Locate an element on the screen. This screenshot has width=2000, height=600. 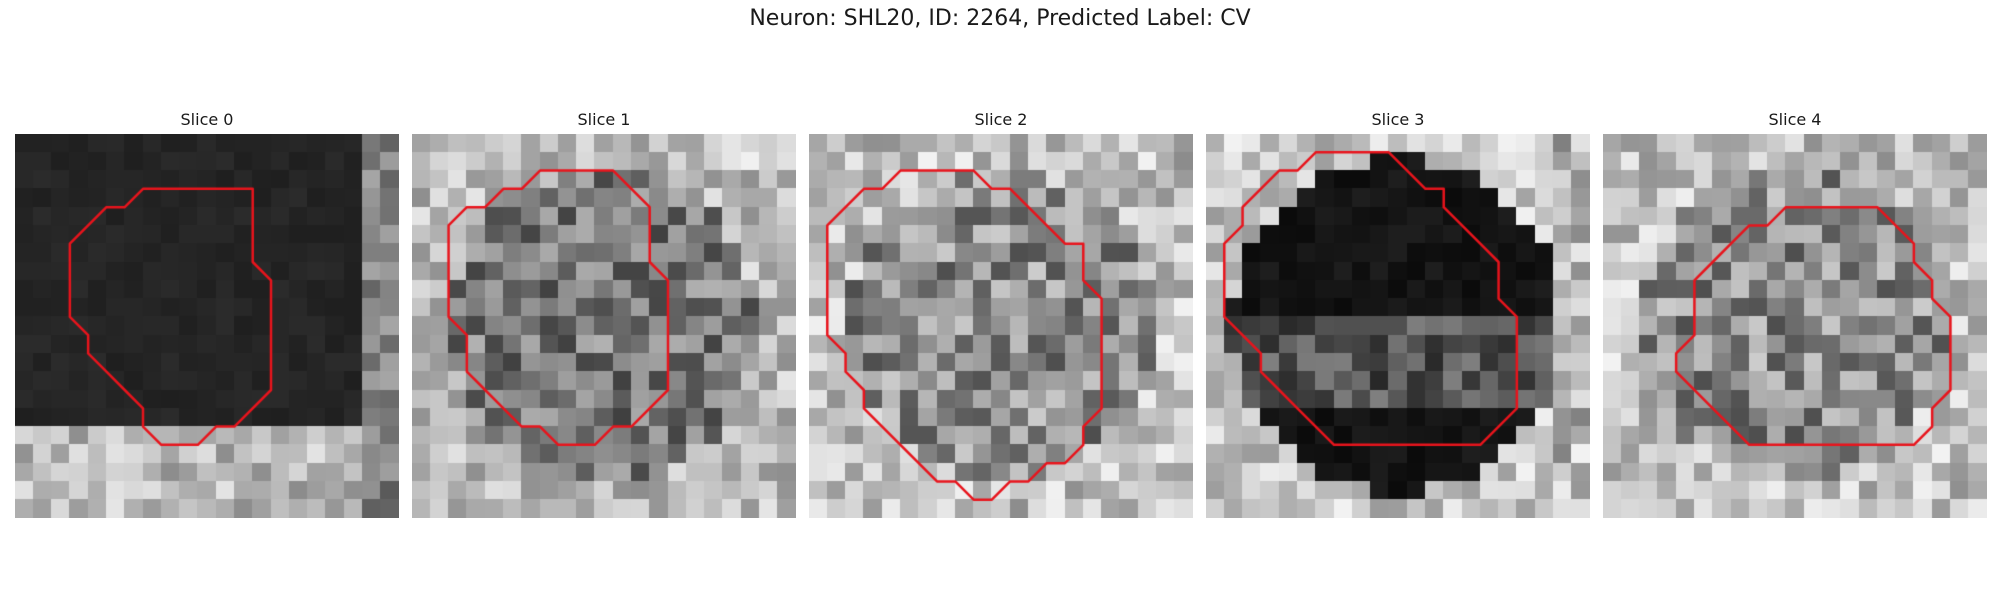
slice-title-2: Slice 2 is located at coordinates (1001, 119).